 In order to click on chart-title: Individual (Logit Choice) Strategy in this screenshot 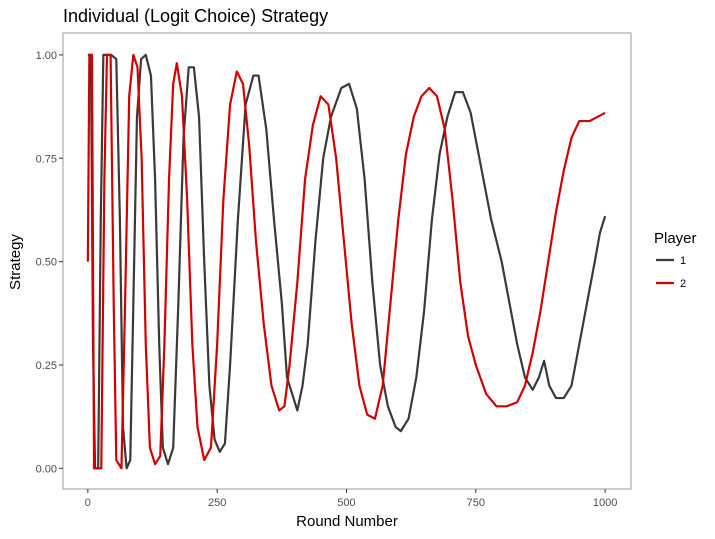, I will do `click(195, 16)`.